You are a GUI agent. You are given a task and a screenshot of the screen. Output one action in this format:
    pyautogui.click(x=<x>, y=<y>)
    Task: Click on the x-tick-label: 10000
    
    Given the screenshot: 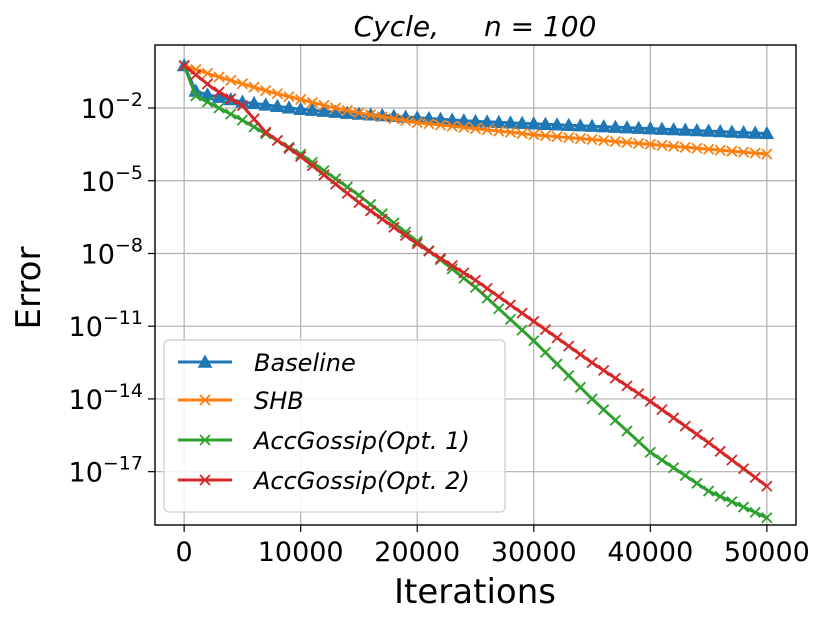 What is the action you would take?
    pyautogui.click(x=301, y=552)
    